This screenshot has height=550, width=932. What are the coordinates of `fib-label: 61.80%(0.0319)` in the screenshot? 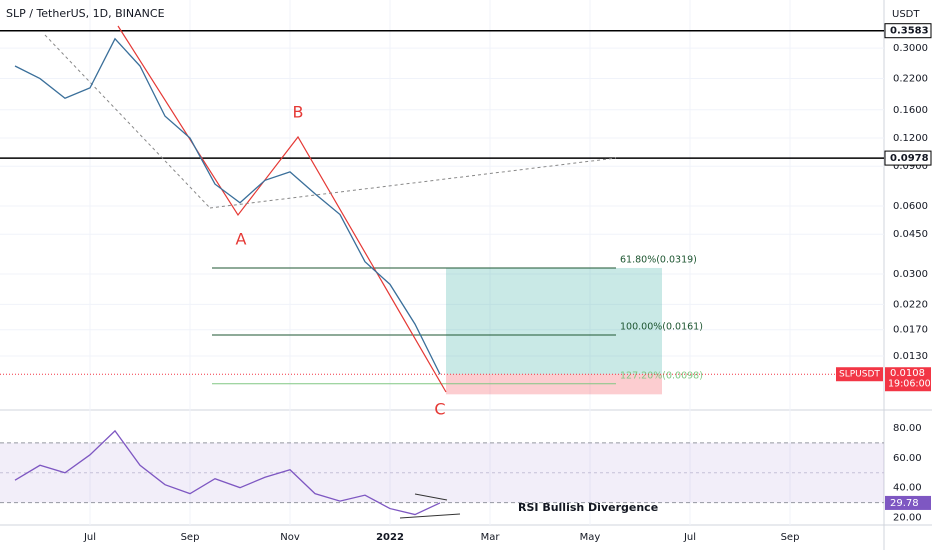 It's located at (658, 259).